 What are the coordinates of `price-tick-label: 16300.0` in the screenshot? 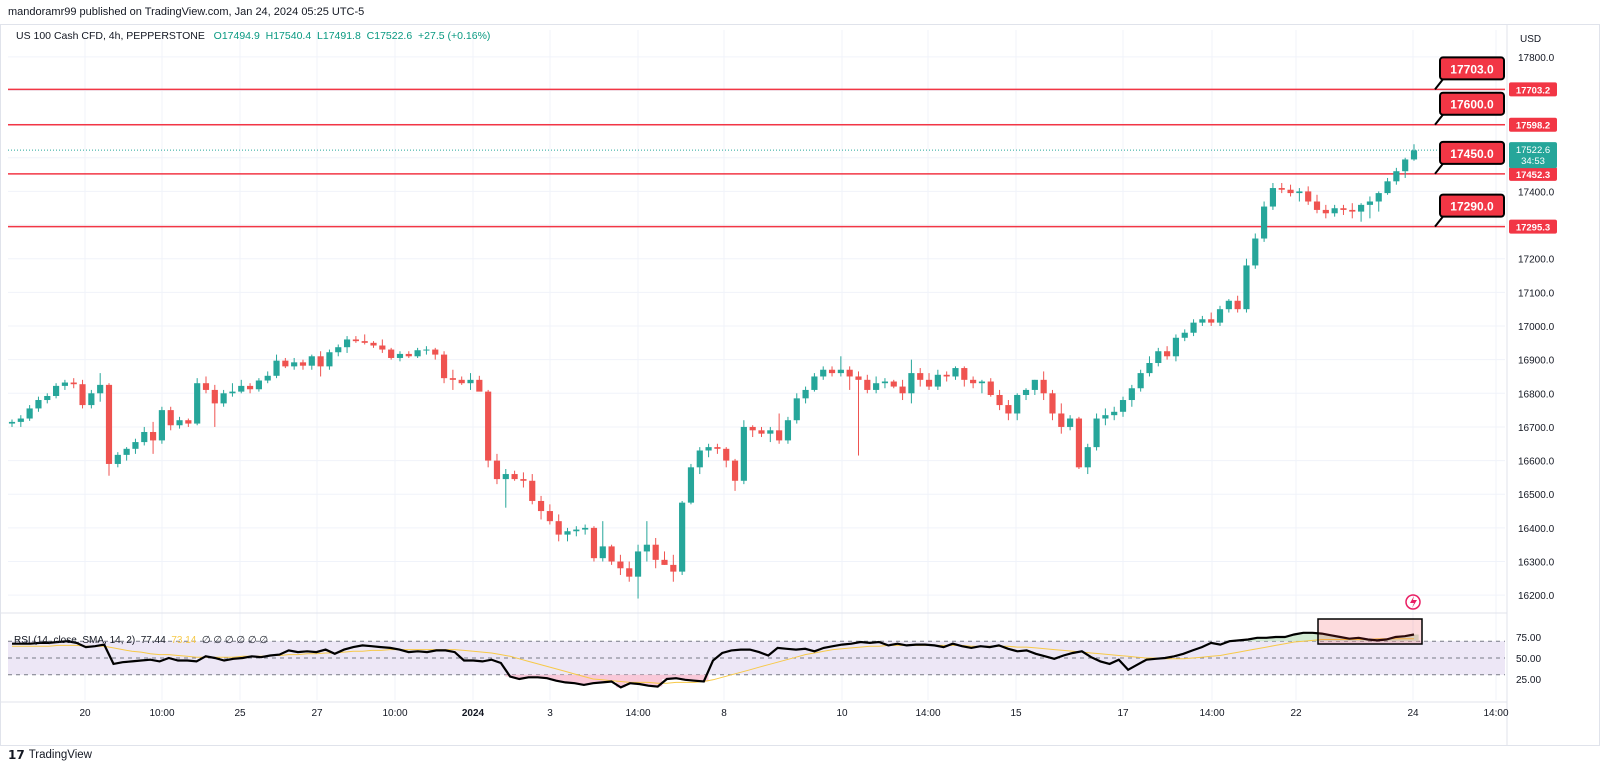 It's located at (1536, 563).